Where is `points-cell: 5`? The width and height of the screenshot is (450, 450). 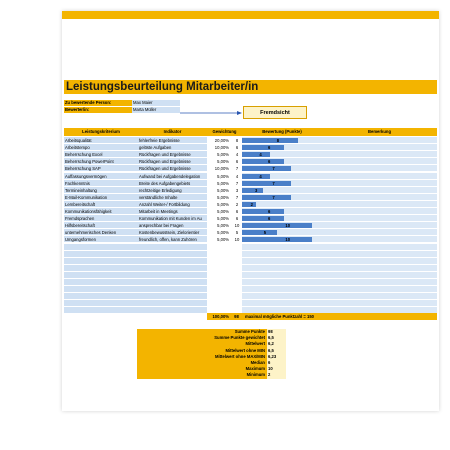
points-cell: 5 is located at coordinates (236, 233).